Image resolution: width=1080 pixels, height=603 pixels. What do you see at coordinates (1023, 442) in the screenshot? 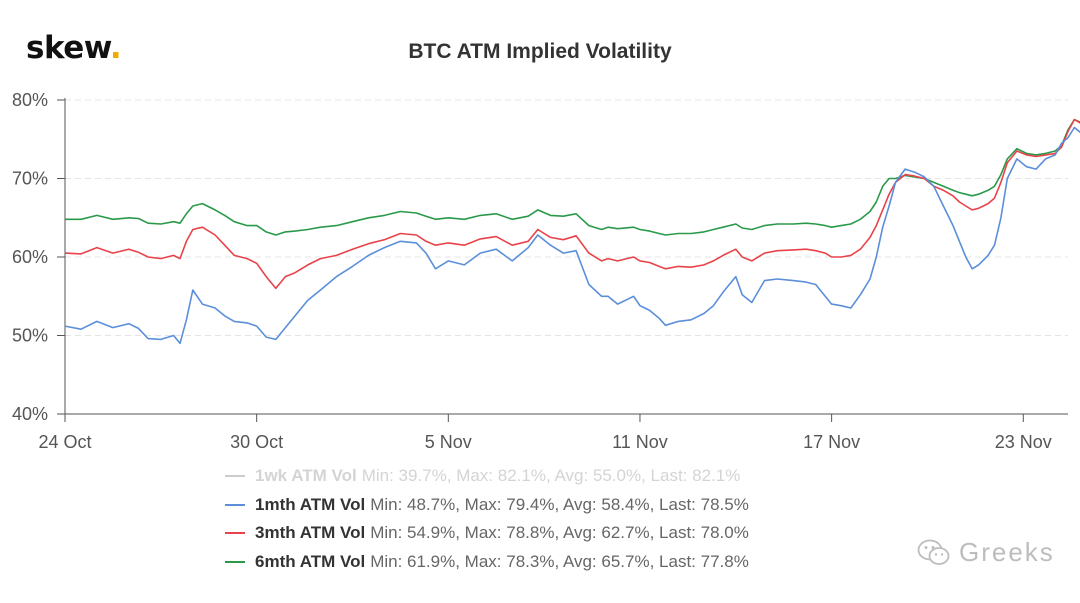
I see `x-tick-label: 23 Nov` at bounding box center [1023, 442].